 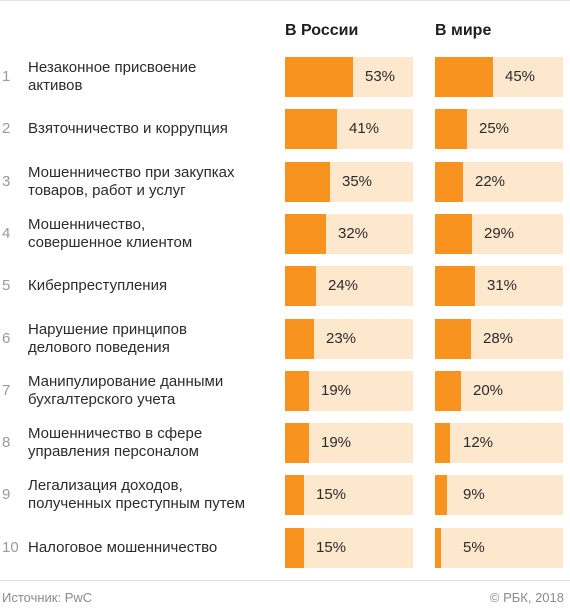 What do you see at coordinates (499, 547) in the screenshot?
I see `bar-track-world: 5%` at bounding box center [499, 547].